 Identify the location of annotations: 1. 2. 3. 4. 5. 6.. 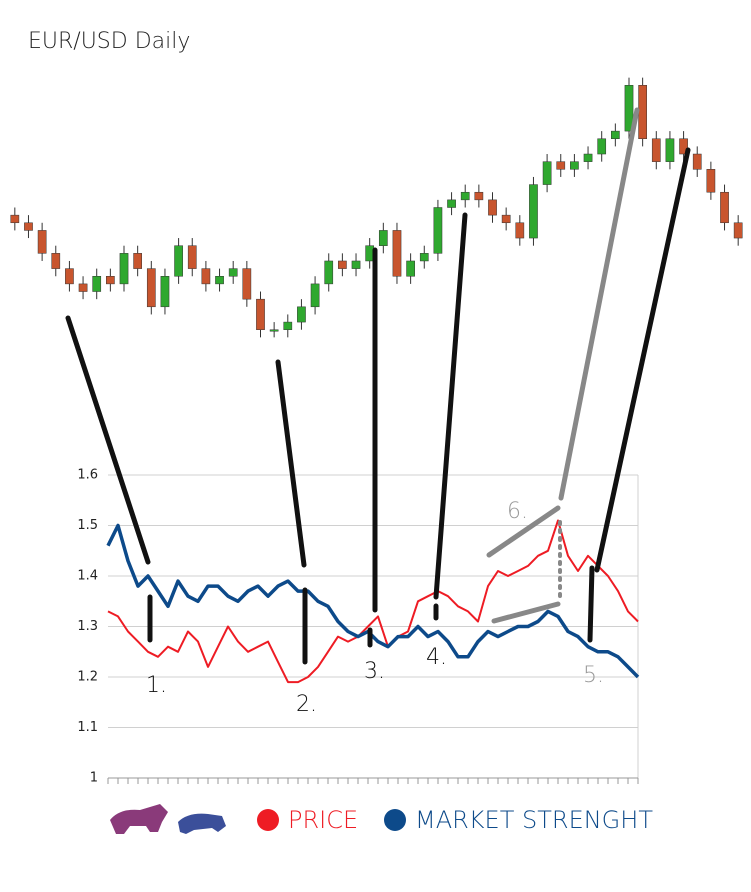
(375, 608).